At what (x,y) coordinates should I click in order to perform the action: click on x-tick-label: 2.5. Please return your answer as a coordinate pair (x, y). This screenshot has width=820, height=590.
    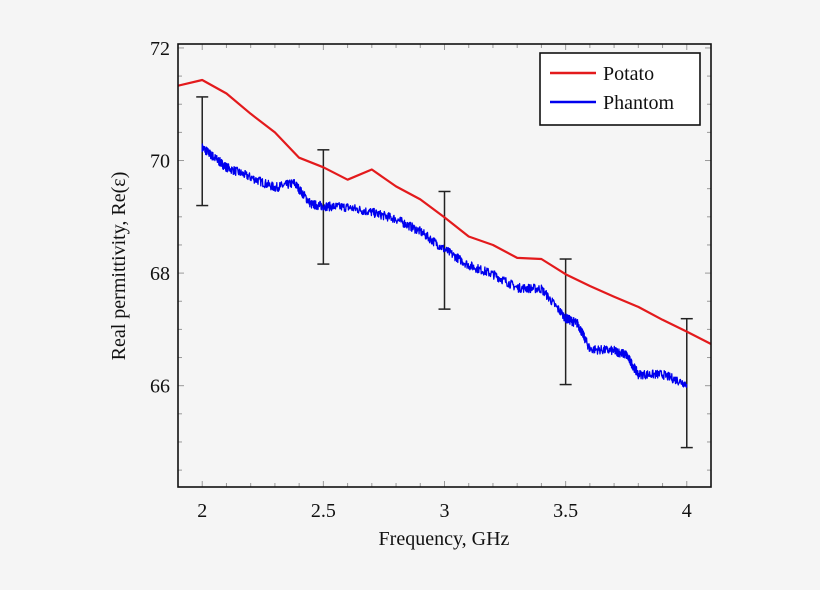
    Looking at the image, I should click on (323, 511).